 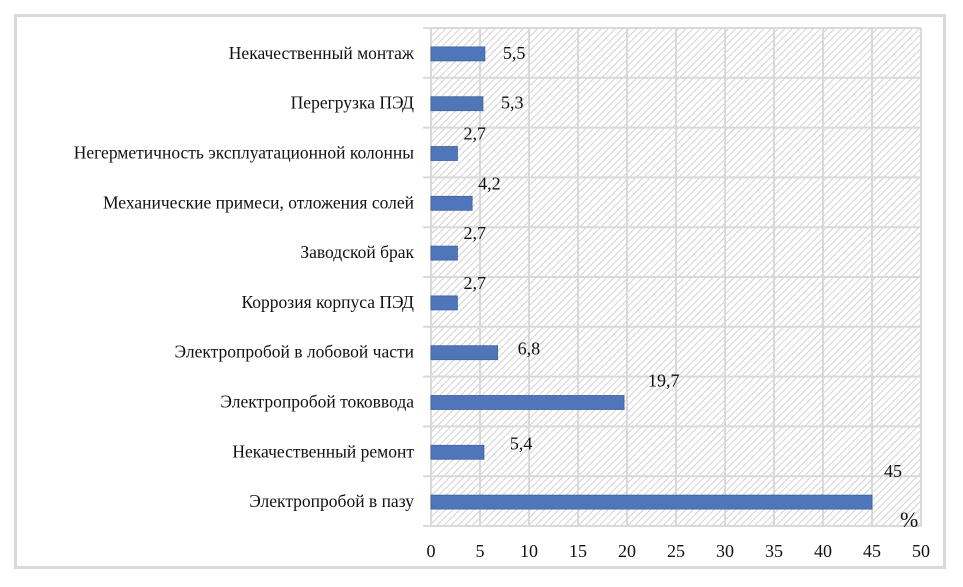 What do you see at coordinates (323, 451) in the screenshot?
I see `category-label: Некачественный ремонт` at bounding box center [323, 451].